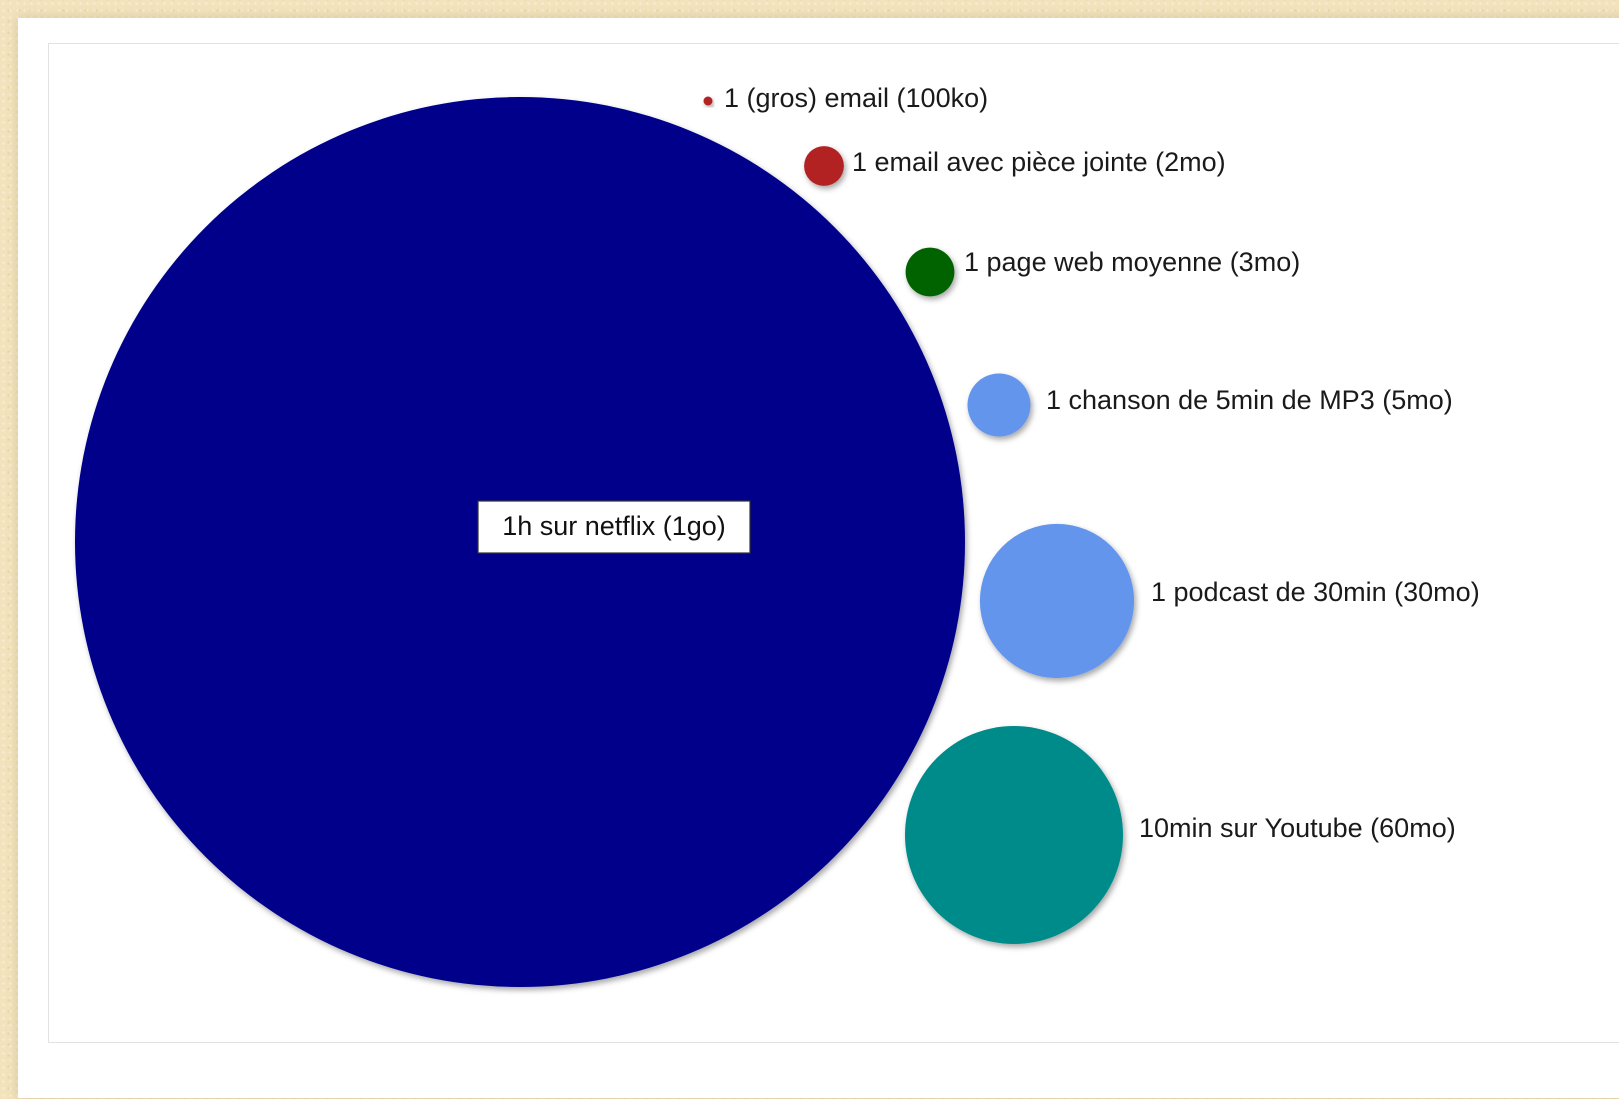 Image resolution: width=1619 pixels, height=1099 pixels. Describe the element at coordinates (824, 166) in the screenshot. I see `bubble-1-email-avec-piece-jointe-2mo` at that location.